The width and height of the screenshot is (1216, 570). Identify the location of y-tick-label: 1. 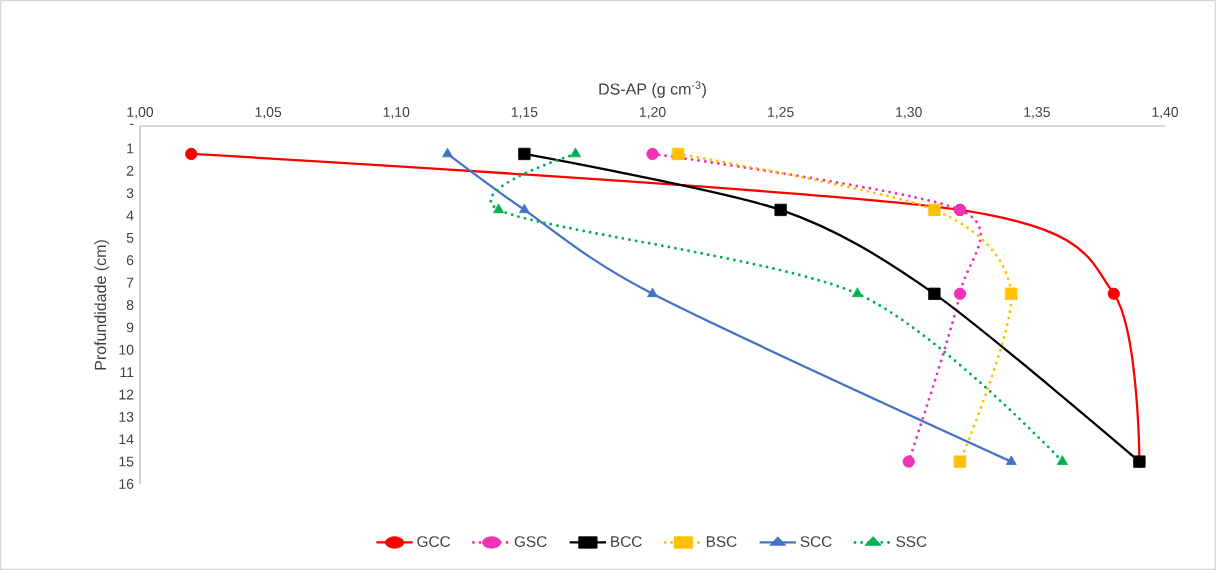
(130, 148).